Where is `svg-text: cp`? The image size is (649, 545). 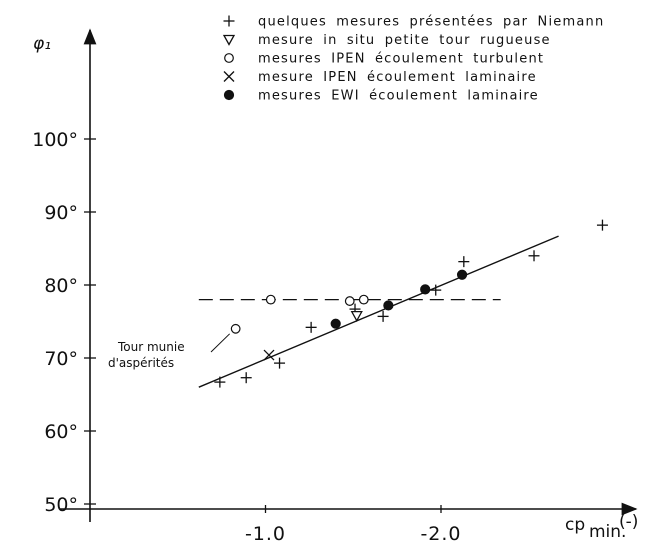 svg-text: cp is located at coordinates (575, 525).